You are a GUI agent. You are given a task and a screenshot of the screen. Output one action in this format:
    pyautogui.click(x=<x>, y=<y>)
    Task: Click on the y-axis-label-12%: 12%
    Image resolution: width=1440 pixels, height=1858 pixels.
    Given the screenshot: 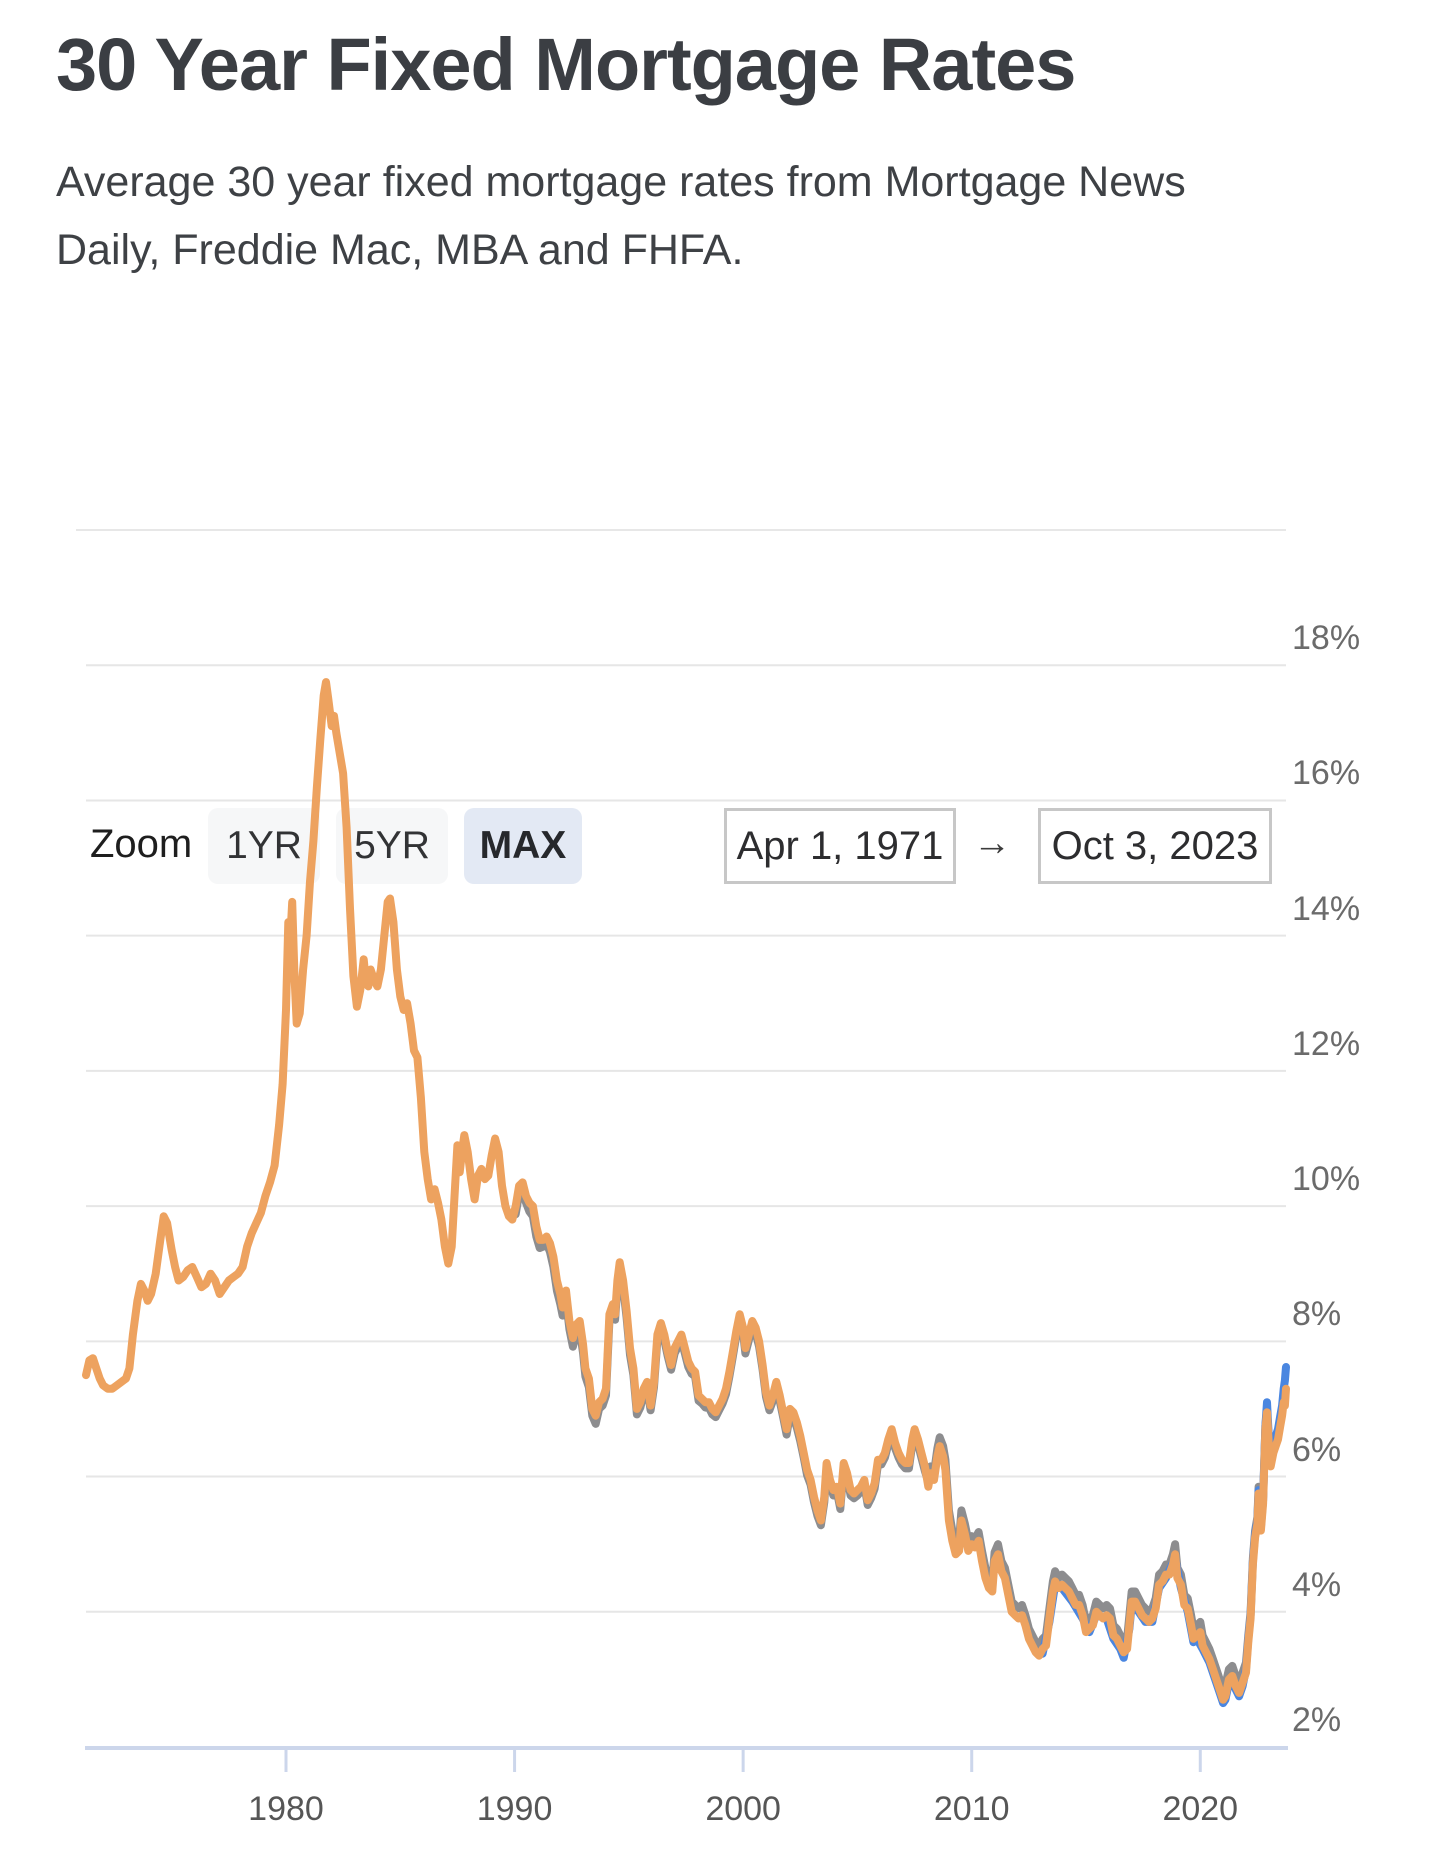 What is the action you would take?
    pyautogui.click(x=1326, y=1043)
    